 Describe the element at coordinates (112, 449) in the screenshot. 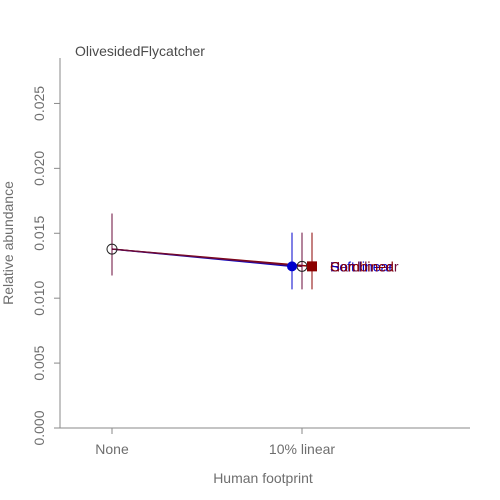

I see `x-tick-label: None` at that location.